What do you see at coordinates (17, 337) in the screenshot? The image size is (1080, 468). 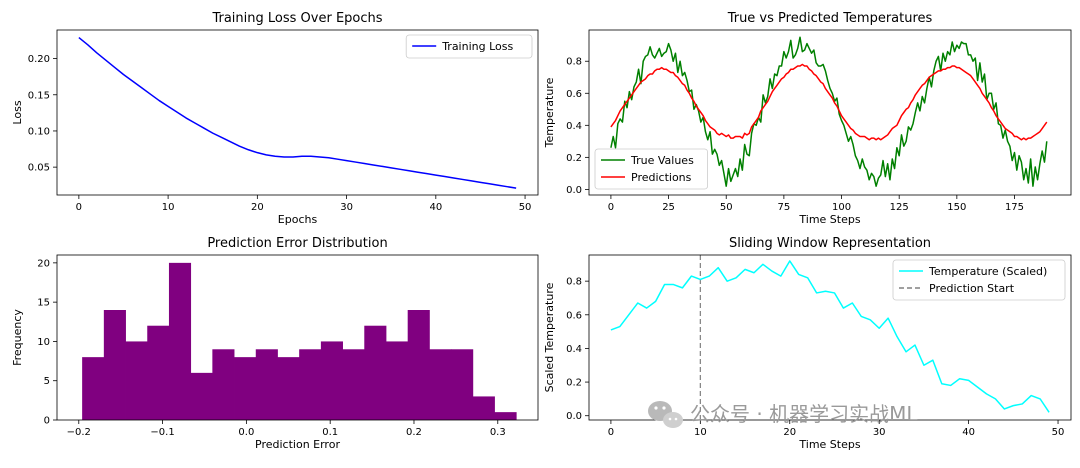 I see `y-axis-label: Frequency` at bounding box center [17, 337].